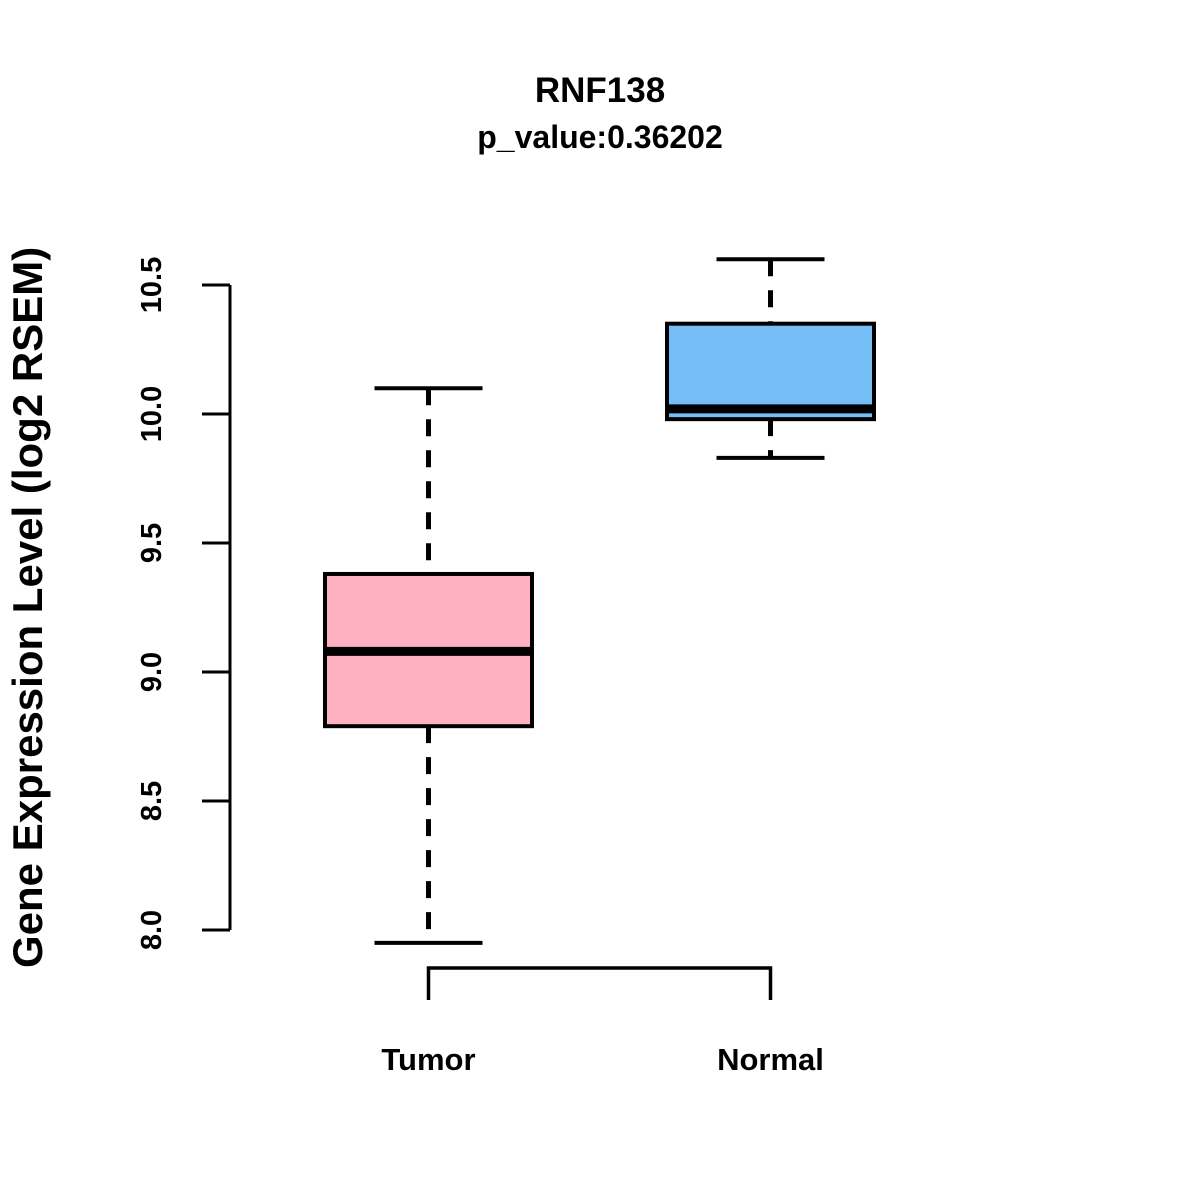 The width and height of the screenshot is (1200, 1200). I want to click on boxplot-tumor, so click(428, 665).